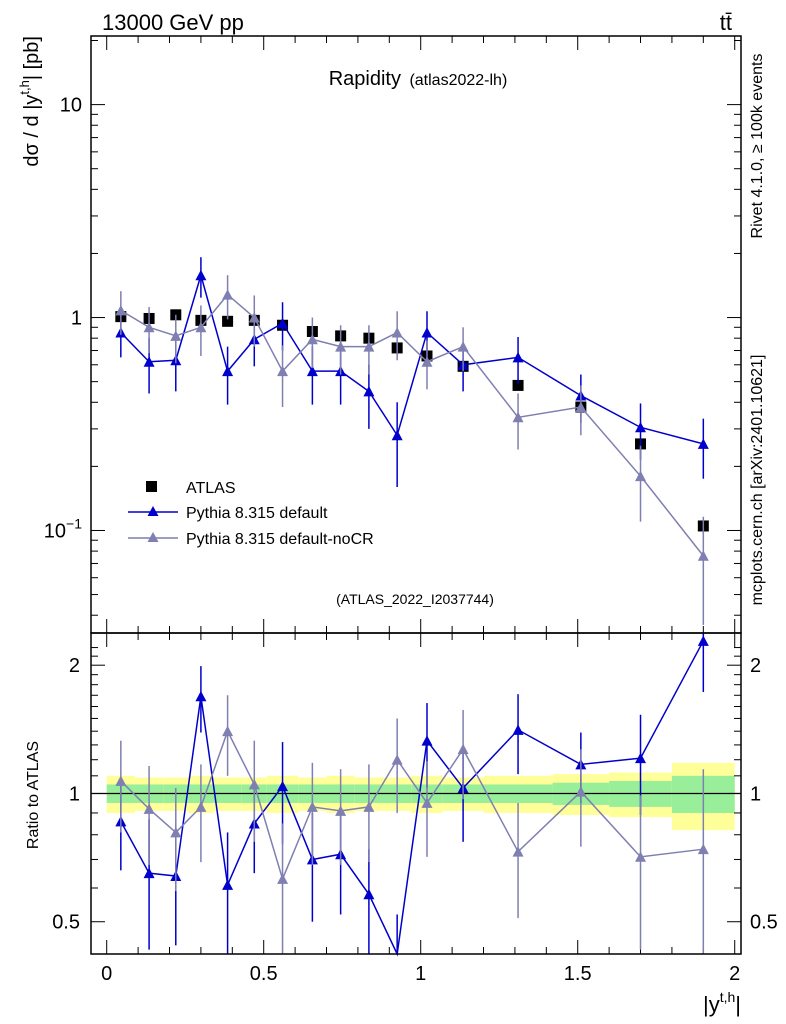  What do you see at coordinates (74, 794) in the screenshot?
I see `ratio-y-tick-label: 1` at bounding box center [74, 794].